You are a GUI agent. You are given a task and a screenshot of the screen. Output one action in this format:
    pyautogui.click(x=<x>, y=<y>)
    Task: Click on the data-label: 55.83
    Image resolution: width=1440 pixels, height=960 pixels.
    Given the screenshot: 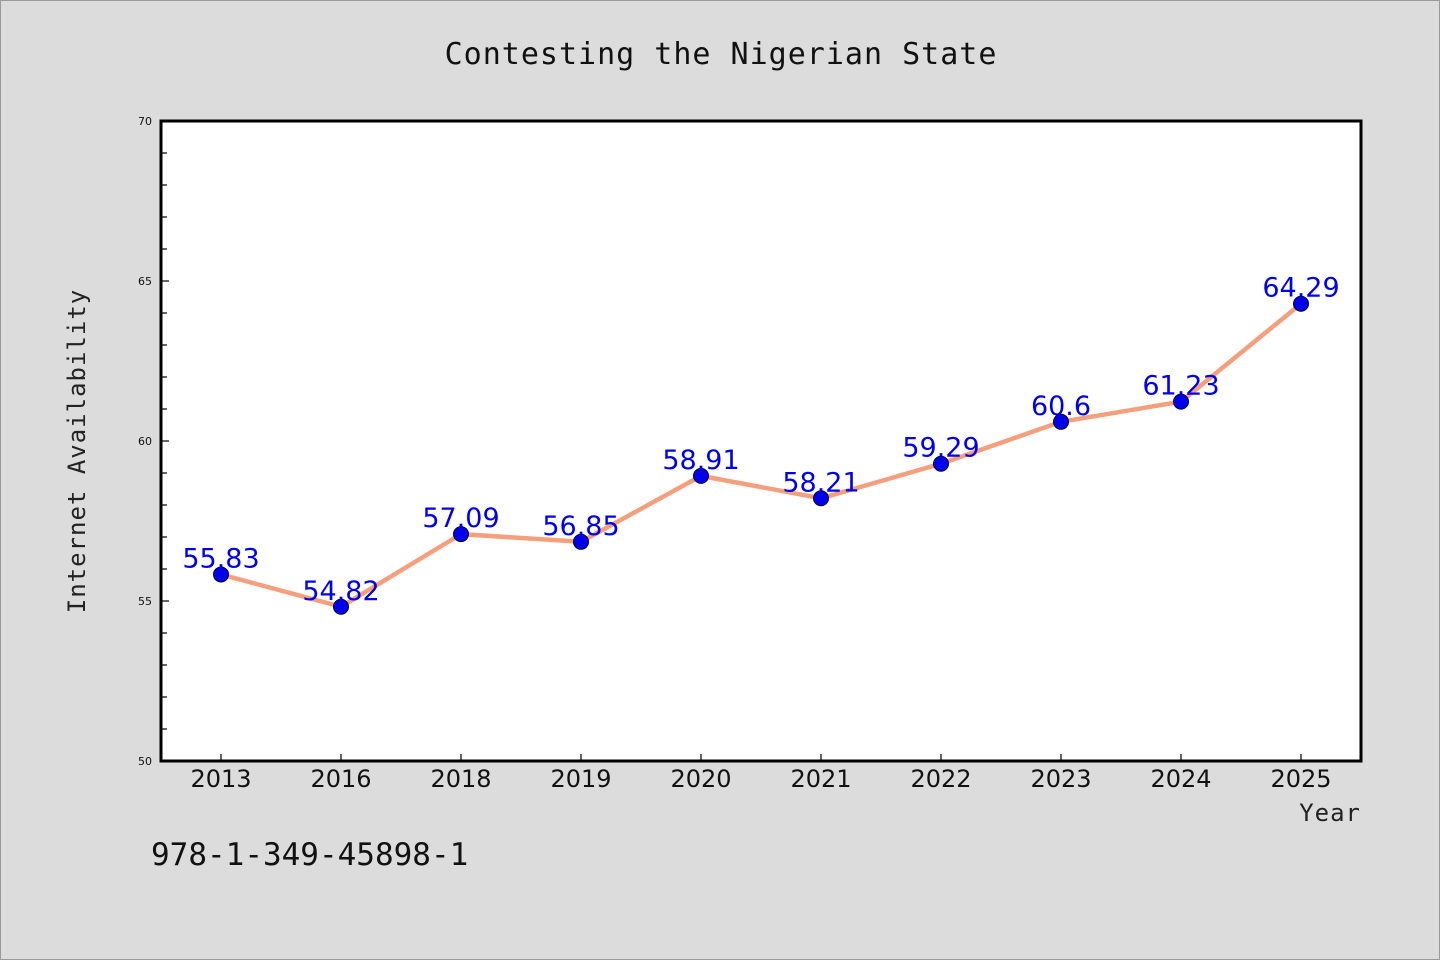 What is the action you would take?
    pyautogui.click(x=220, y=558)
    